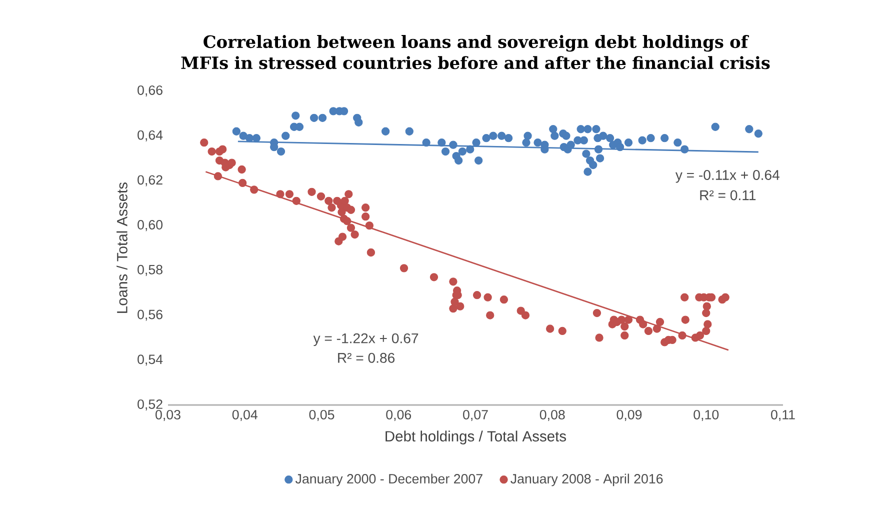 This screenshot has height=531, width=880. I want to click on x-tick-label: 0,07, so click(475, 416).